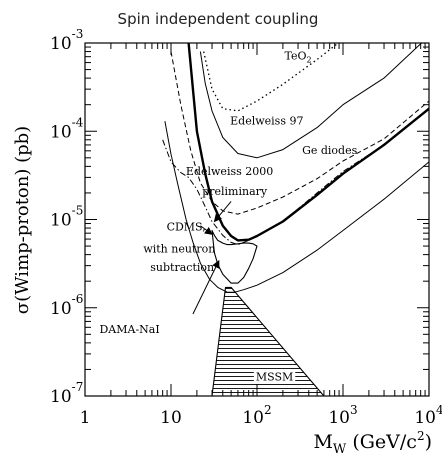 This screenshot has width=442, height=457. I want to click on regions, so click(268, 312).